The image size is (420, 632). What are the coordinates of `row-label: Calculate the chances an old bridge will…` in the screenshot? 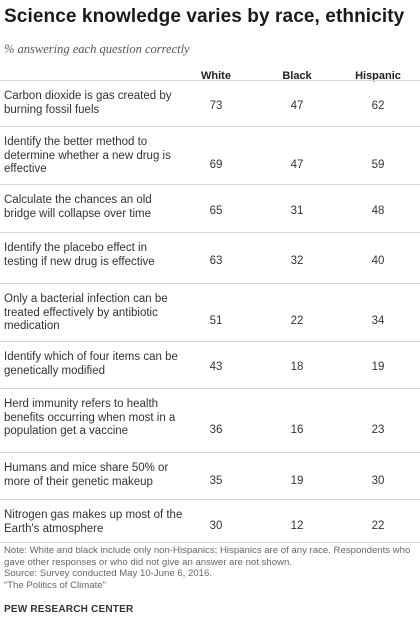 It's located at (78, 207).